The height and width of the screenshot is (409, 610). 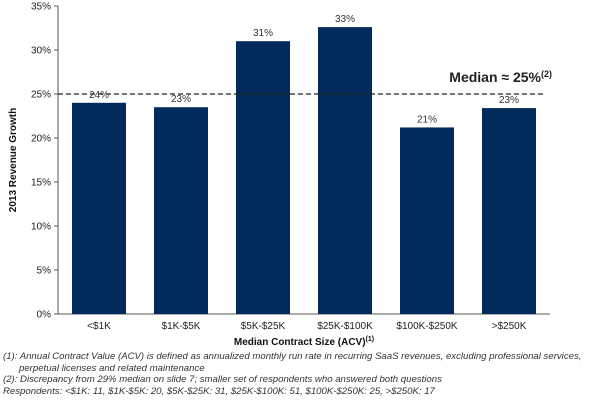 I want to click on data-label: 21%, so click(x=427, y=119).